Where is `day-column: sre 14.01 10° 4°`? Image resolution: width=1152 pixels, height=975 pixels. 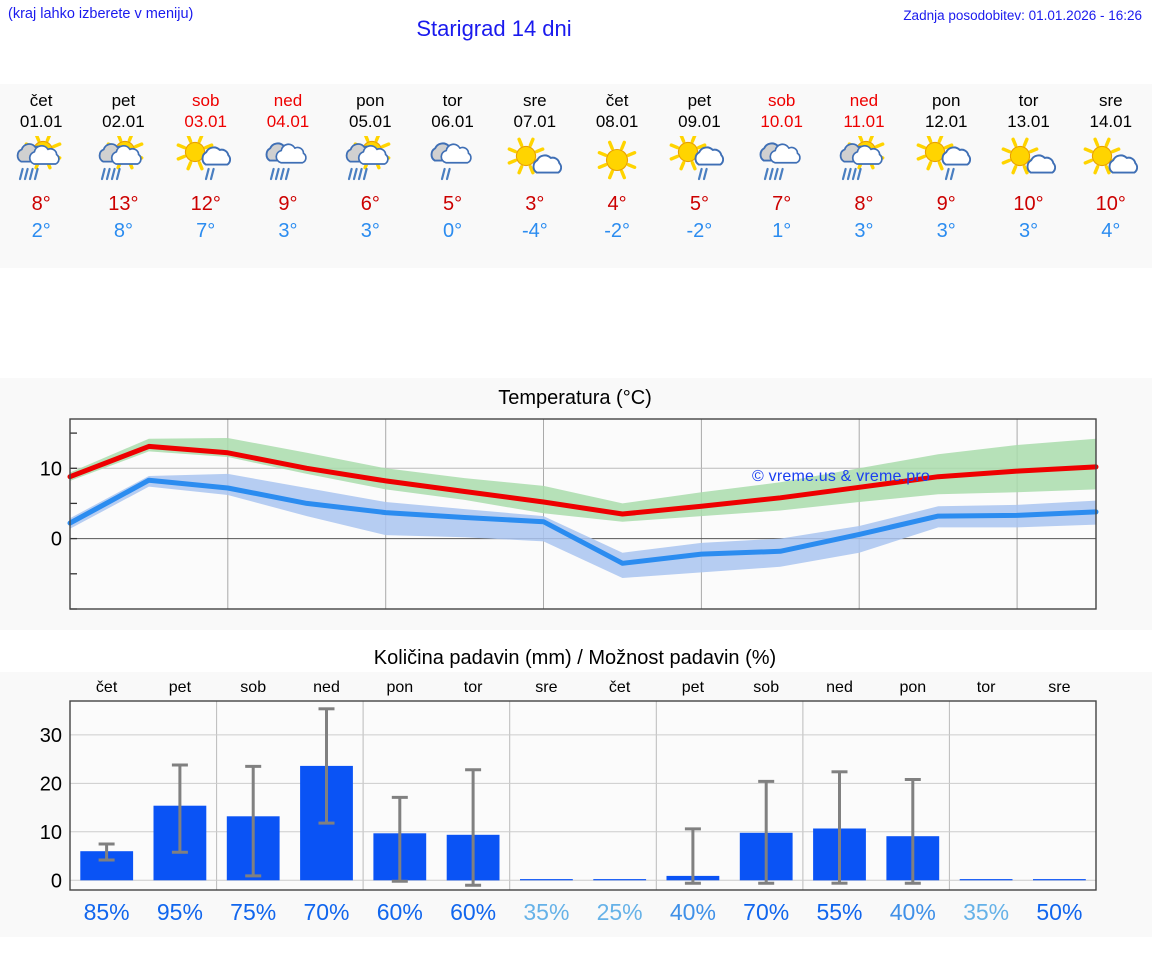 day-column: sre 14.01 10° 4° is located at coordinates (1111, 176).